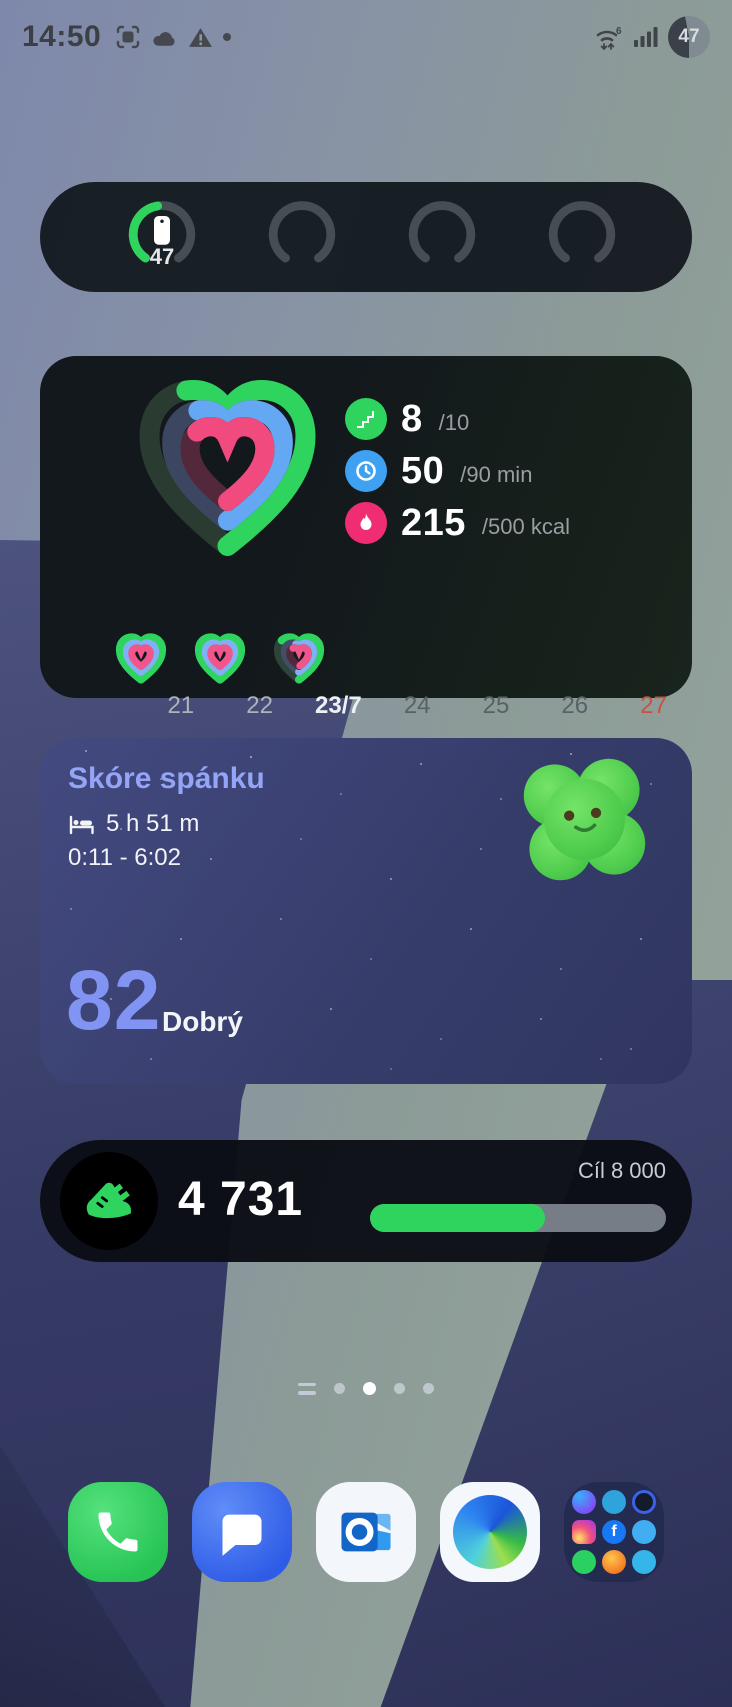 This screenshot has width=732, height=1707. Describe the element at coordinates (619, 31) in the screenshot. I see `svg-text: 6` at that location.